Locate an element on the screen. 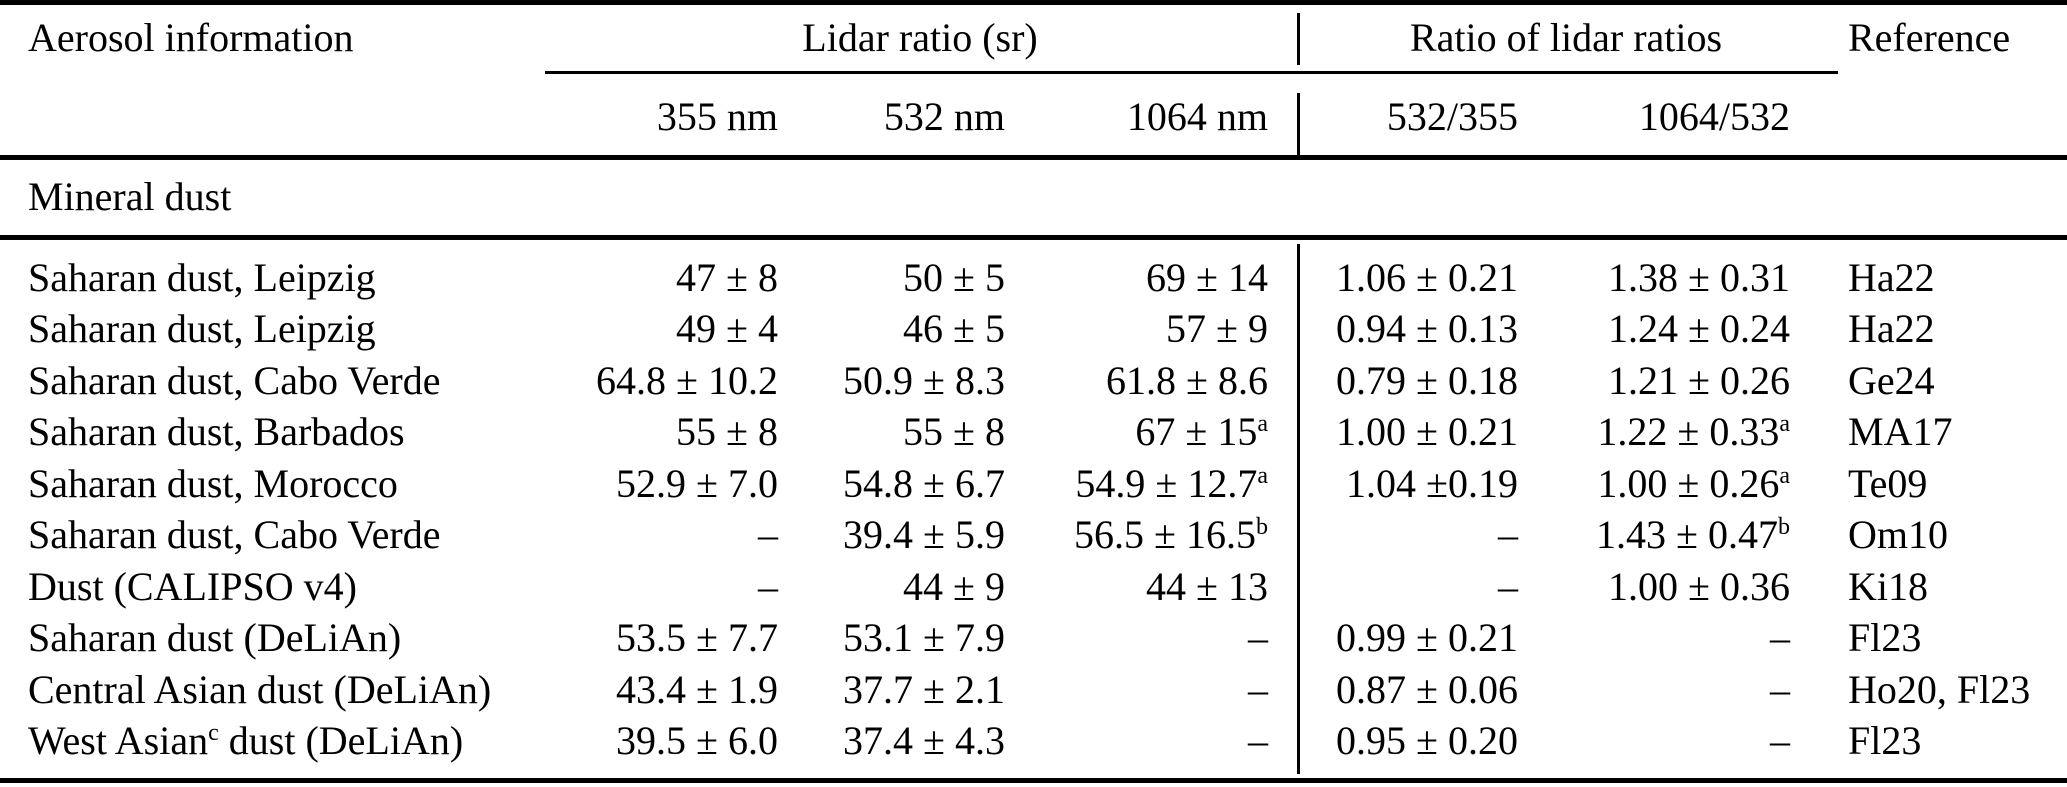 Image resolution: width=2067 pixels, height=787 pixels. cell-lr-532: 37.7 ± 2.1 is located at coordinates (924, 689).